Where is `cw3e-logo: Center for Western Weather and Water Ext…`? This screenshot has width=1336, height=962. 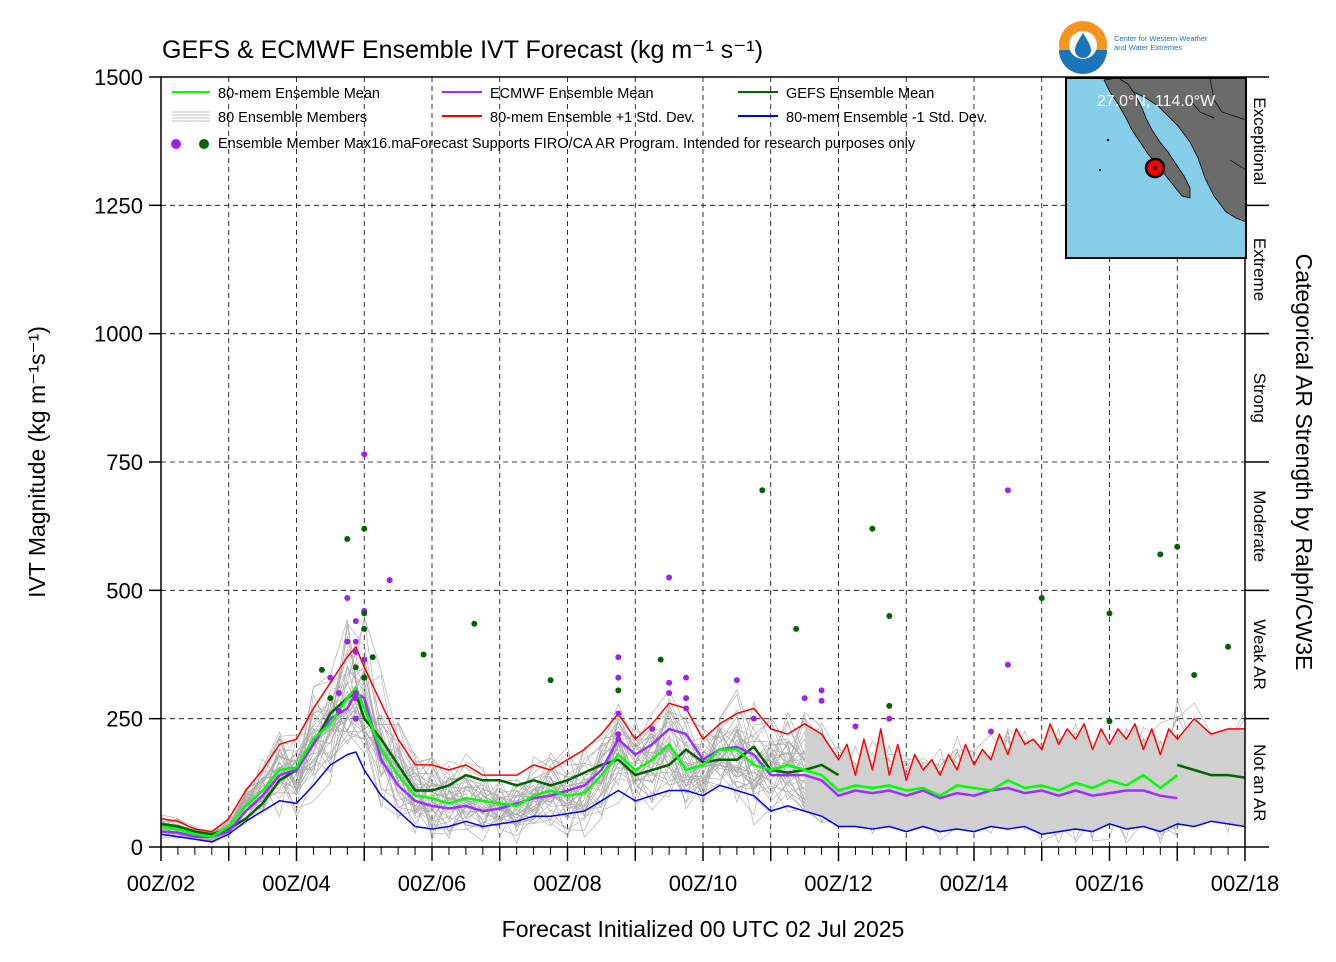 cw3e-logo: Center for Western Weather and Water Ext… is located at coordinates (1133, 47).